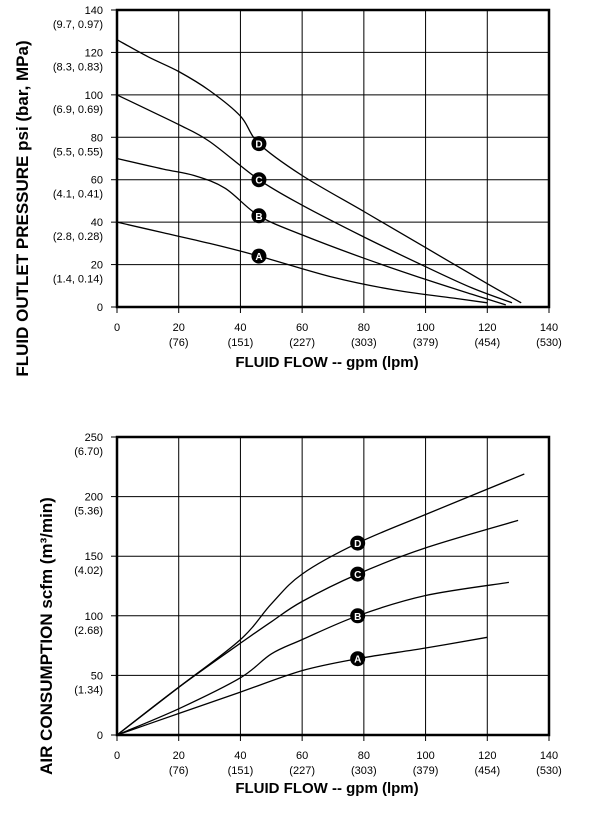 The image size is (602, 816). Describe the element at coordinates (88, 690) in the screenshot. I see `y-tick-sublabel: (1.34)` at that location.